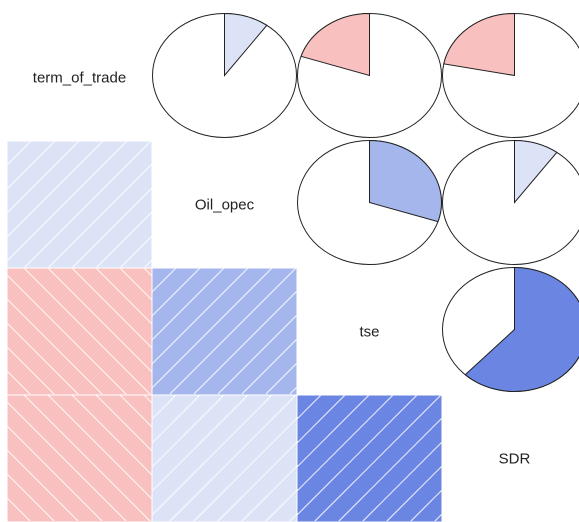 Image resolution: width=579 pixels, height=522 pixels. What do you see at coordinates (79, 78) in the screenshot?
I see `variable-label-term-of-trade: term_of_trade` at bounding box center [79, 78].